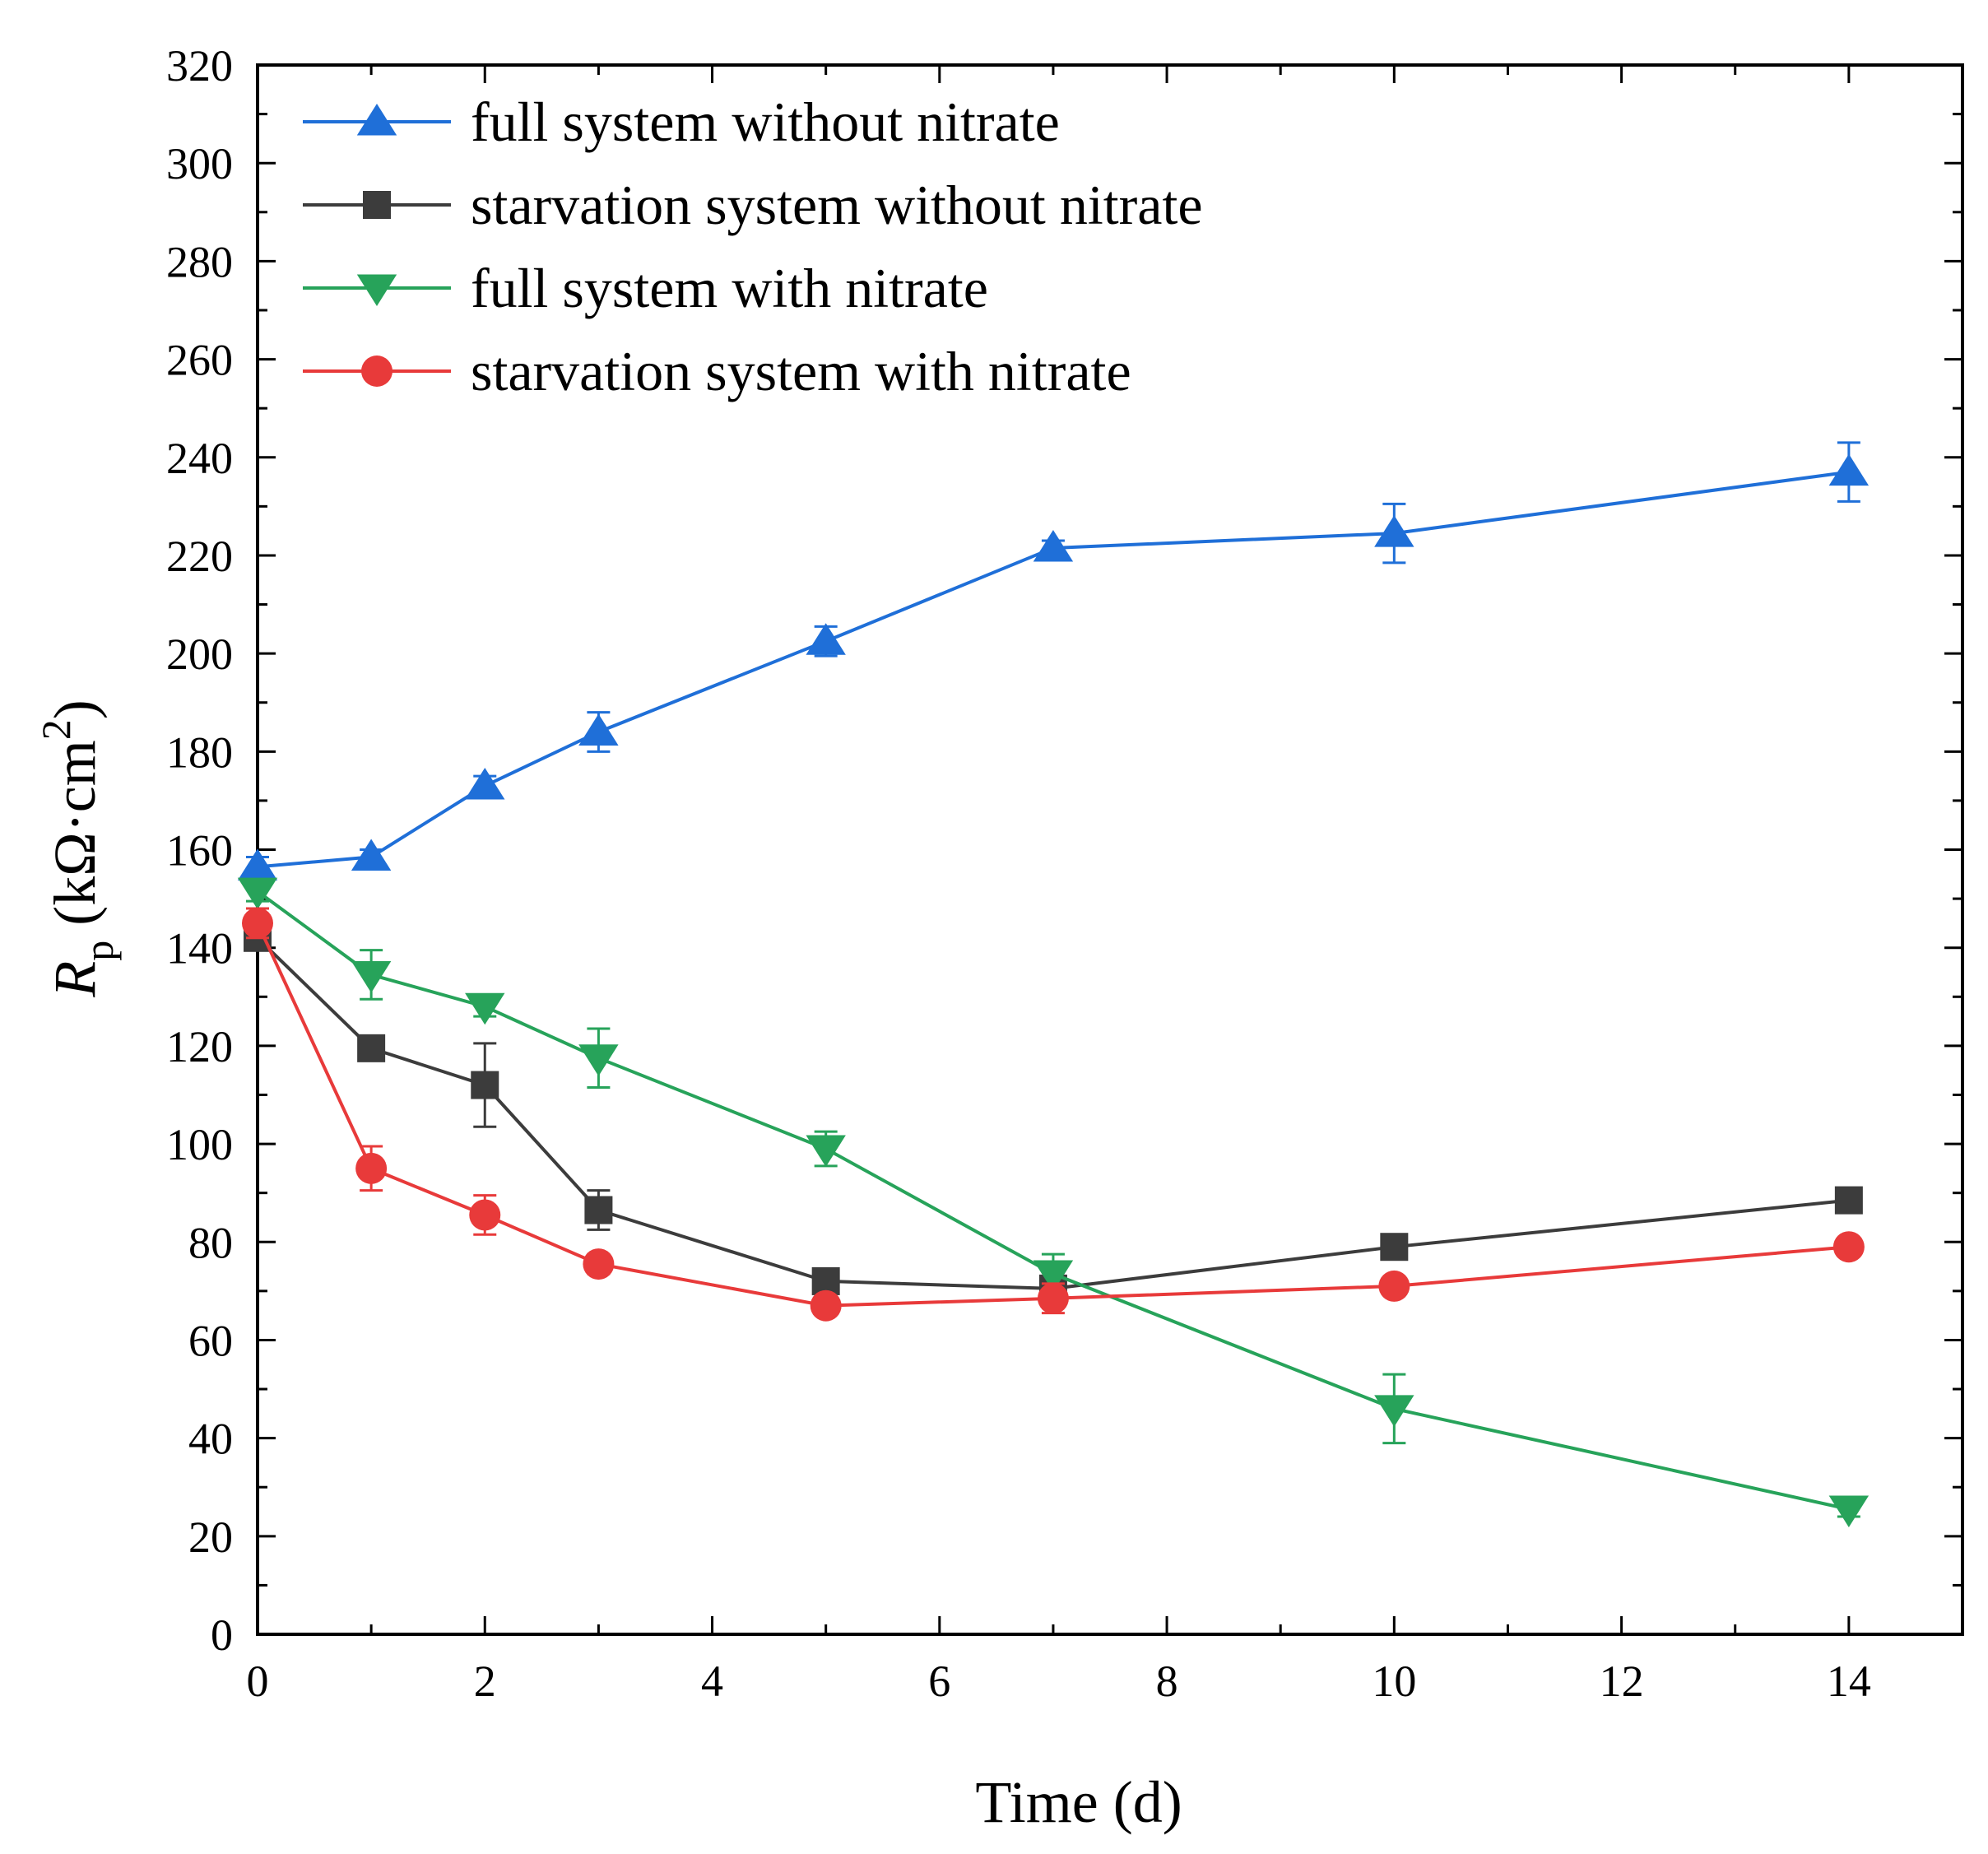  What do you see at coordinates (210, 1340) in the screenshot?
I see `y-tick-label: 60` at bounding box center [210, 1340].